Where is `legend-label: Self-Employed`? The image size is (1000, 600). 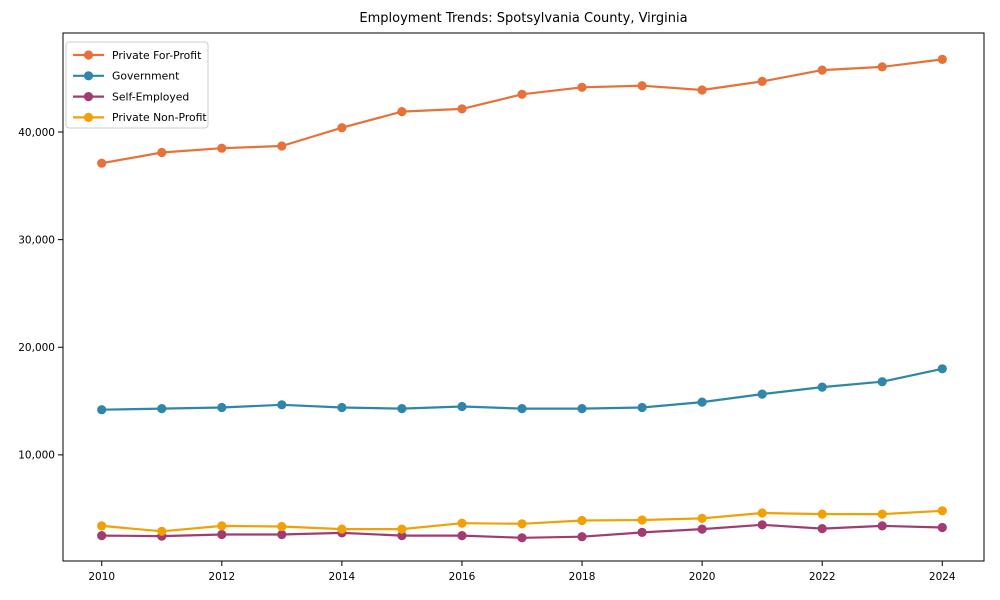 legend-label: Self-Employed is located at coordinates (150, 96).